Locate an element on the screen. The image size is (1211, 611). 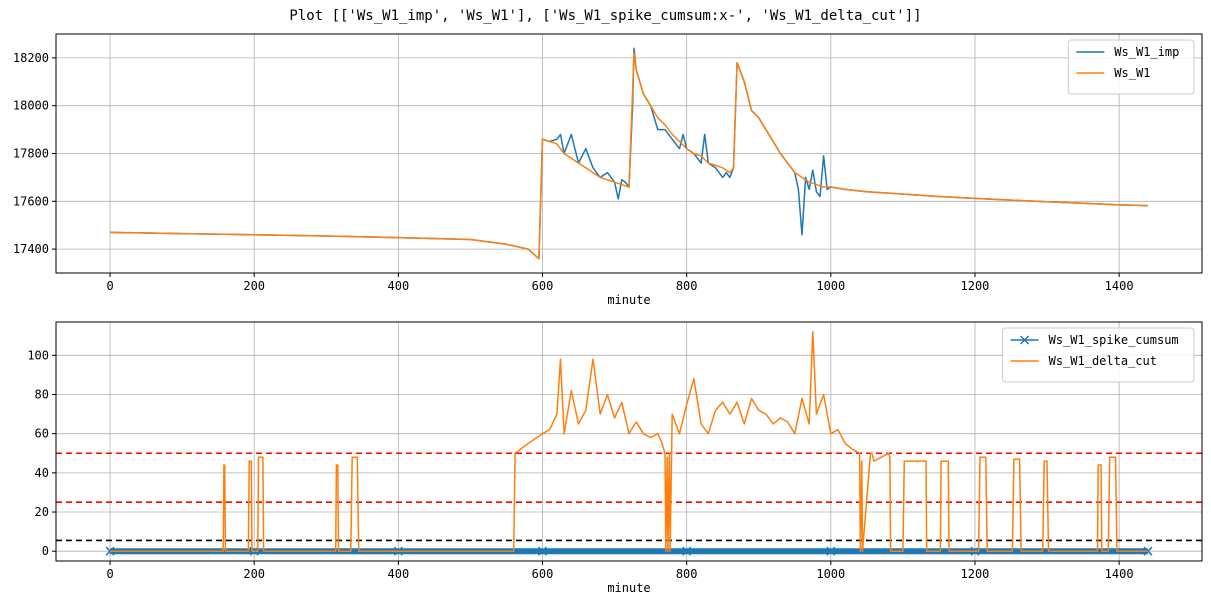
legend: Ws_W1_spike_cumsum Ws_W1_delta_cut is located at coordinates (1098, 355).